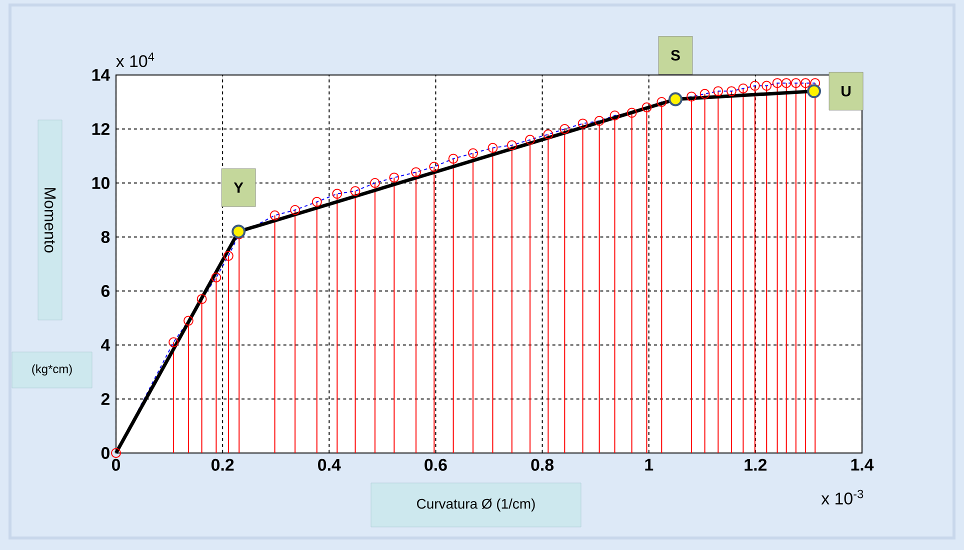 The image size is (964, 550). I want to click on x-tick-label: 1.4, so click(862, 464).